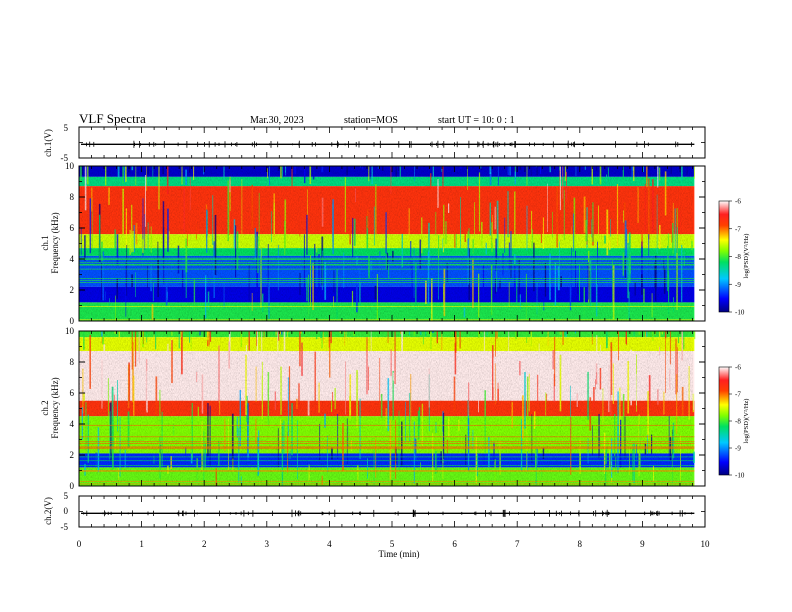 The image size is (792, 612). What do you see at coordinates (66, 511) in the screenshot?
I see `ch2-ytick-mid: 0` at bounding box center [66, 511].